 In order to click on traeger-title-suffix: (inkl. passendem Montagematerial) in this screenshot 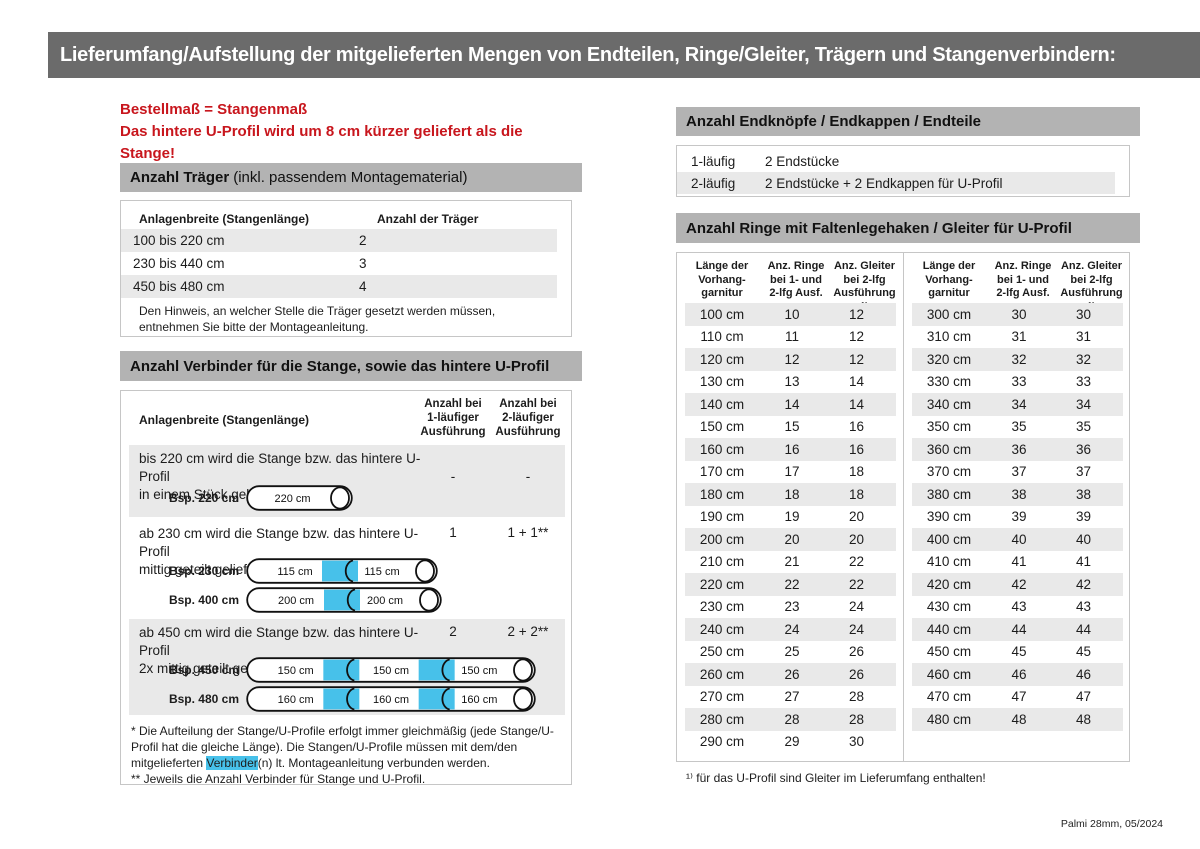, I will do `click(350, 177)`.